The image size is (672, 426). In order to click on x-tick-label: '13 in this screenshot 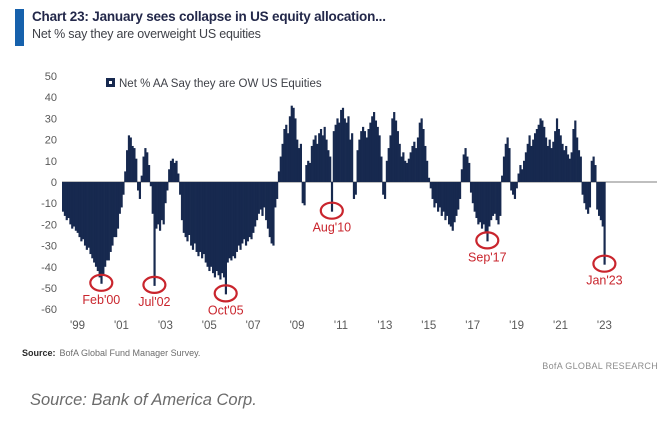, I will do `click(384, 326)`.